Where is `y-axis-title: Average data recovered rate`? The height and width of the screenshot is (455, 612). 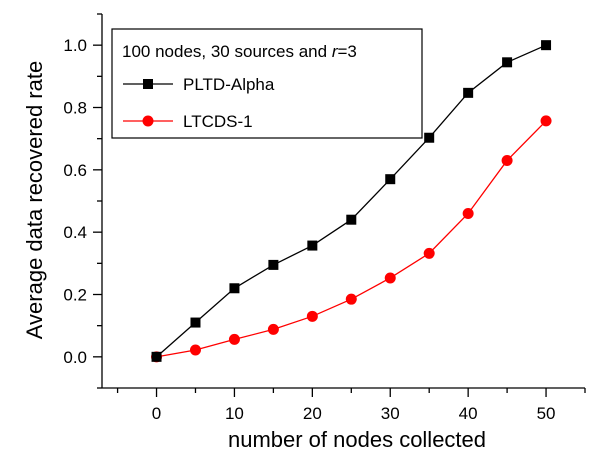 y-axis-title: Average data recovered rate is located at coordinates (34, 200).